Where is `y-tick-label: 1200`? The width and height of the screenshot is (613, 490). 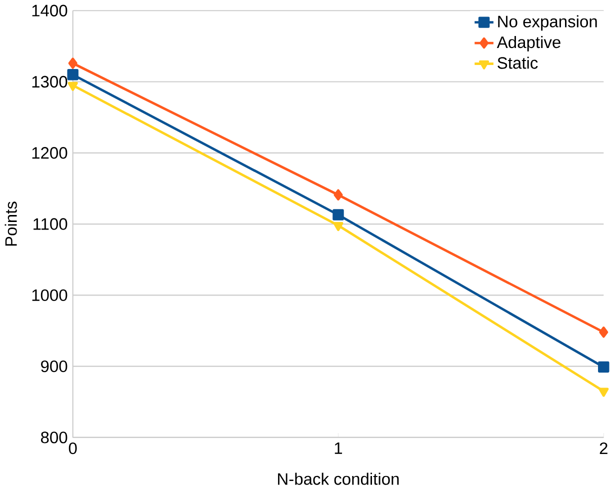 y-tick-label: 1200 is located at coordinates (50, 153).